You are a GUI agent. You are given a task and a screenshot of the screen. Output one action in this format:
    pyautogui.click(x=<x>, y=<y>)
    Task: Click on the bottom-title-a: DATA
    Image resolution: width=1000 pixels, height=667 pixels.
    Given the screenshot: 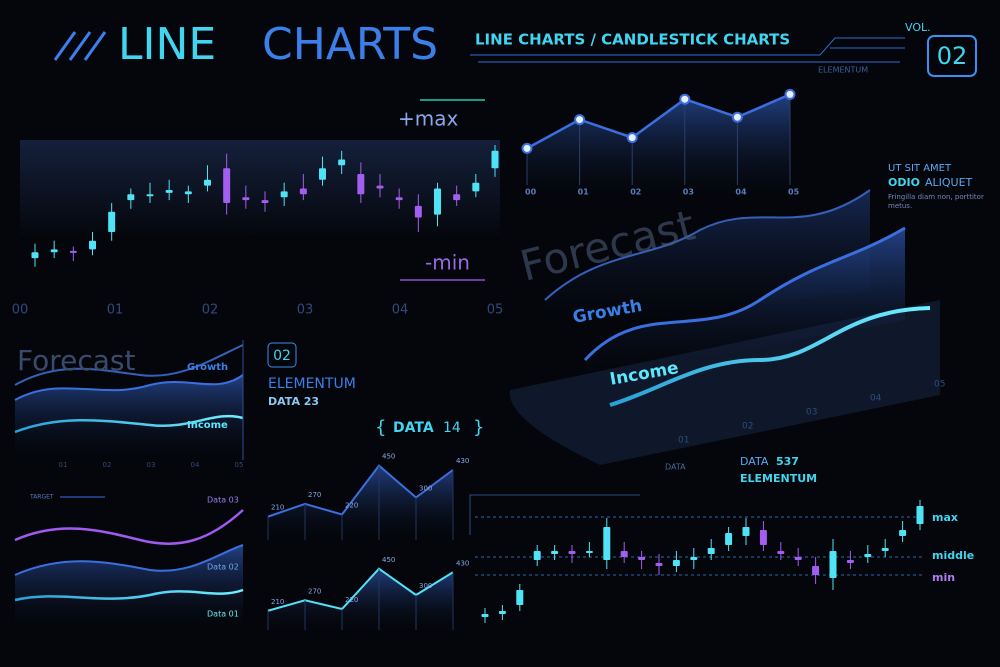 What is the action you would take?
    pyautogui.click(x=754, y=461)
    